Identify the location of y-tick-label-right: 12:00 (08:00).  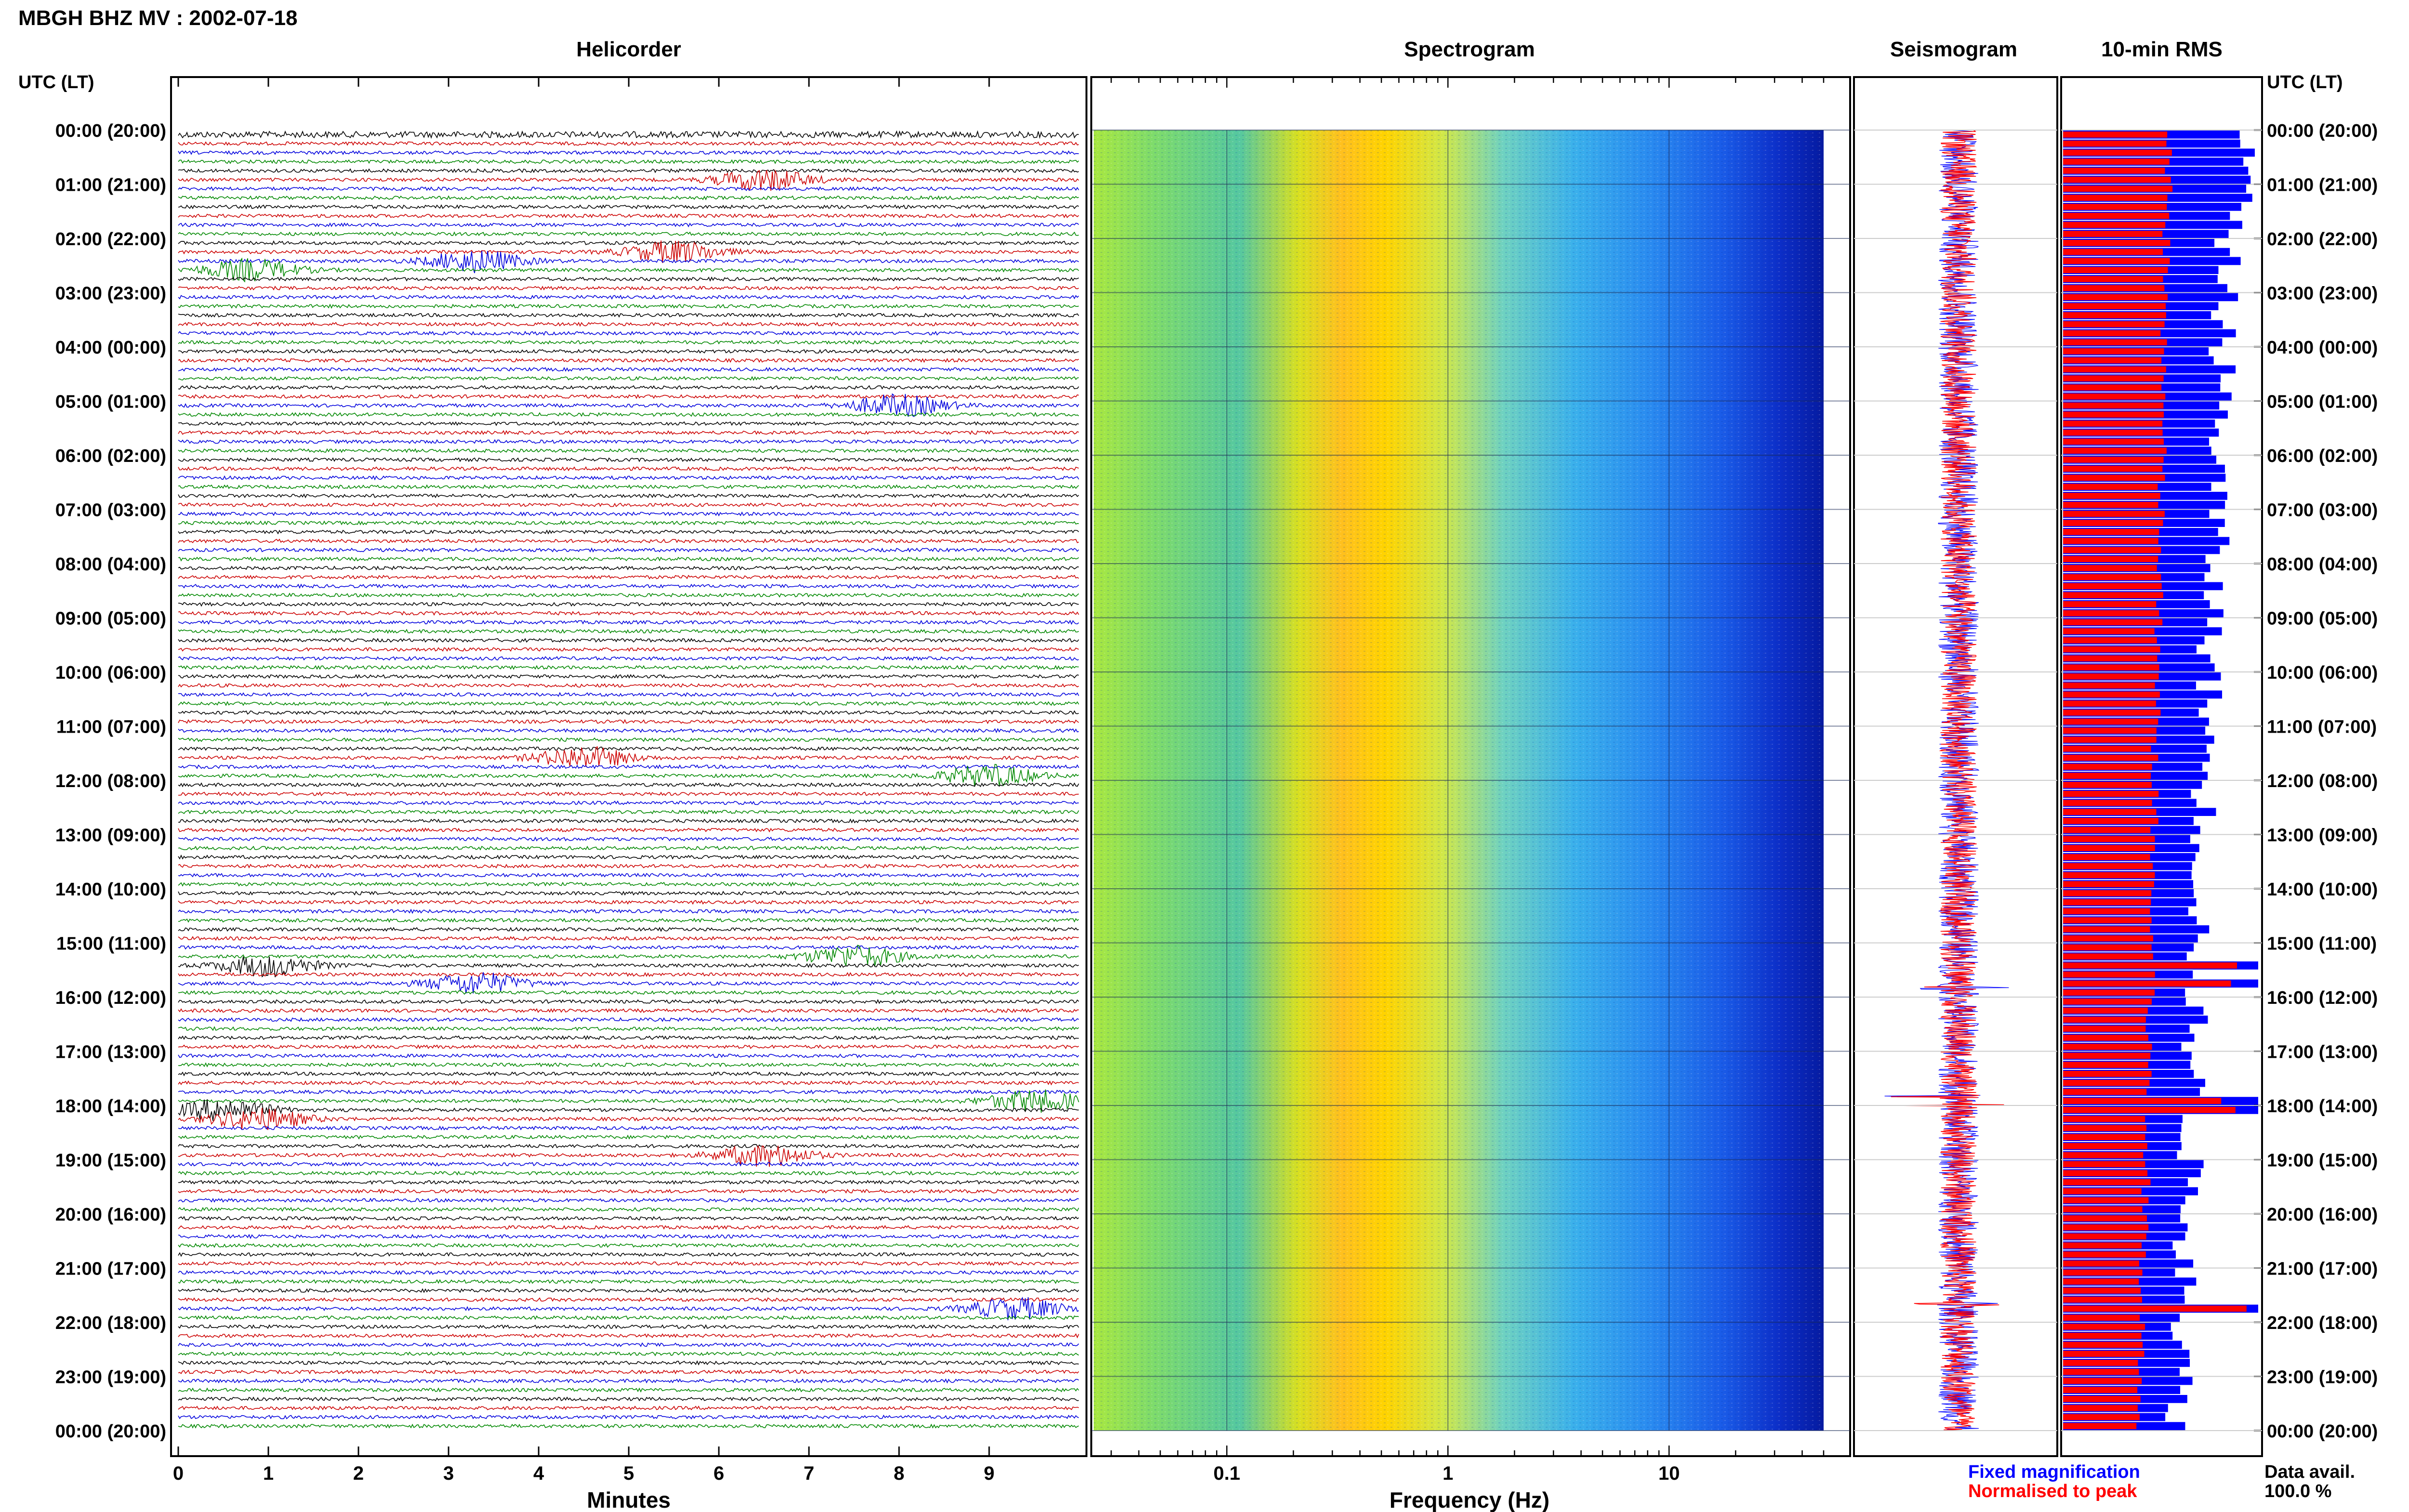
(2322, 781).